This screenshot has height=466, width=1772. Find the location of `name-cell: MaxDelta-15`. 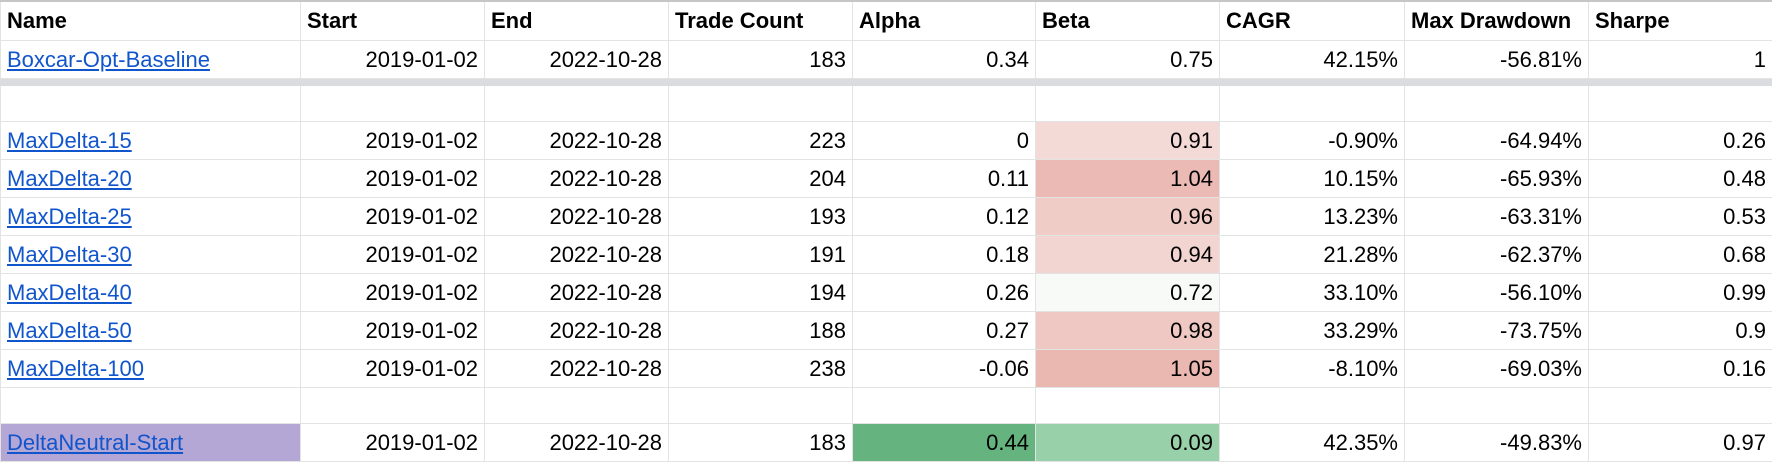

name-cell: MaxDelta-15 is located at coordinates (150, 140).